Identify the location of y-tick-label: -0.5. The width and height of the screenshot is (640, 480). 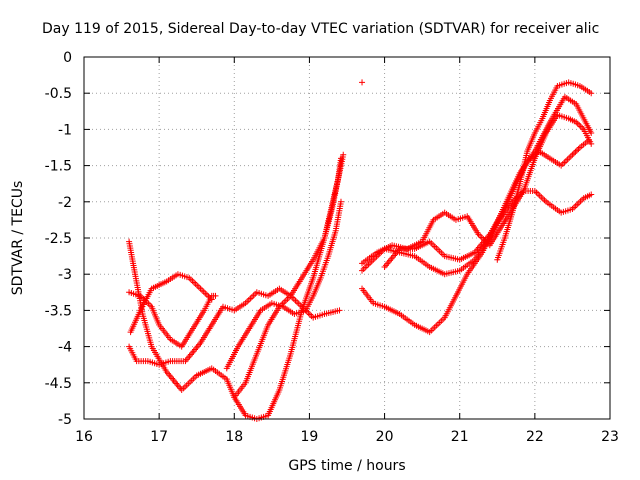
(58, 94).